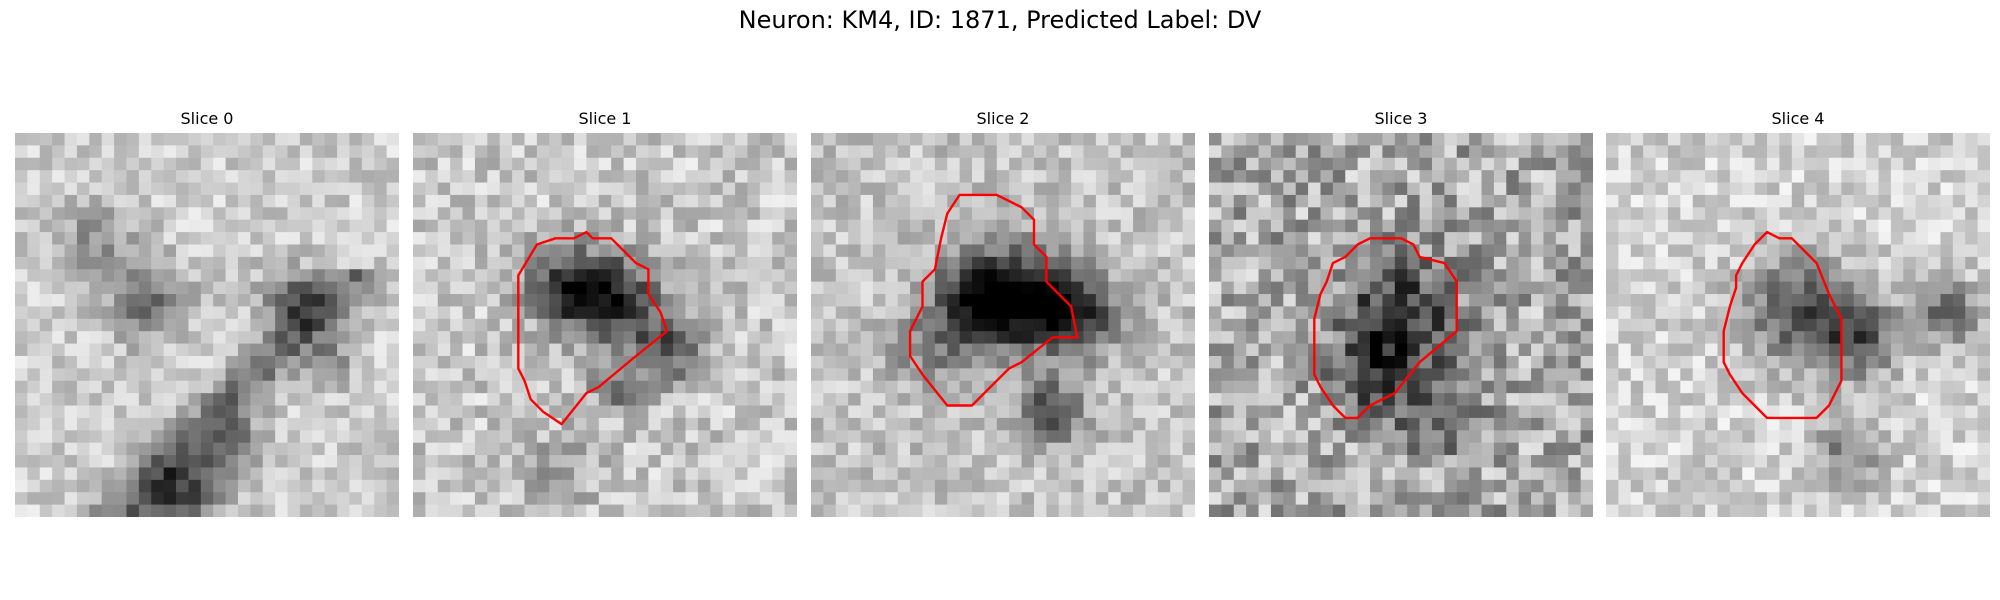  I want to click on slice-title: Slice 0, so click(207, 118).